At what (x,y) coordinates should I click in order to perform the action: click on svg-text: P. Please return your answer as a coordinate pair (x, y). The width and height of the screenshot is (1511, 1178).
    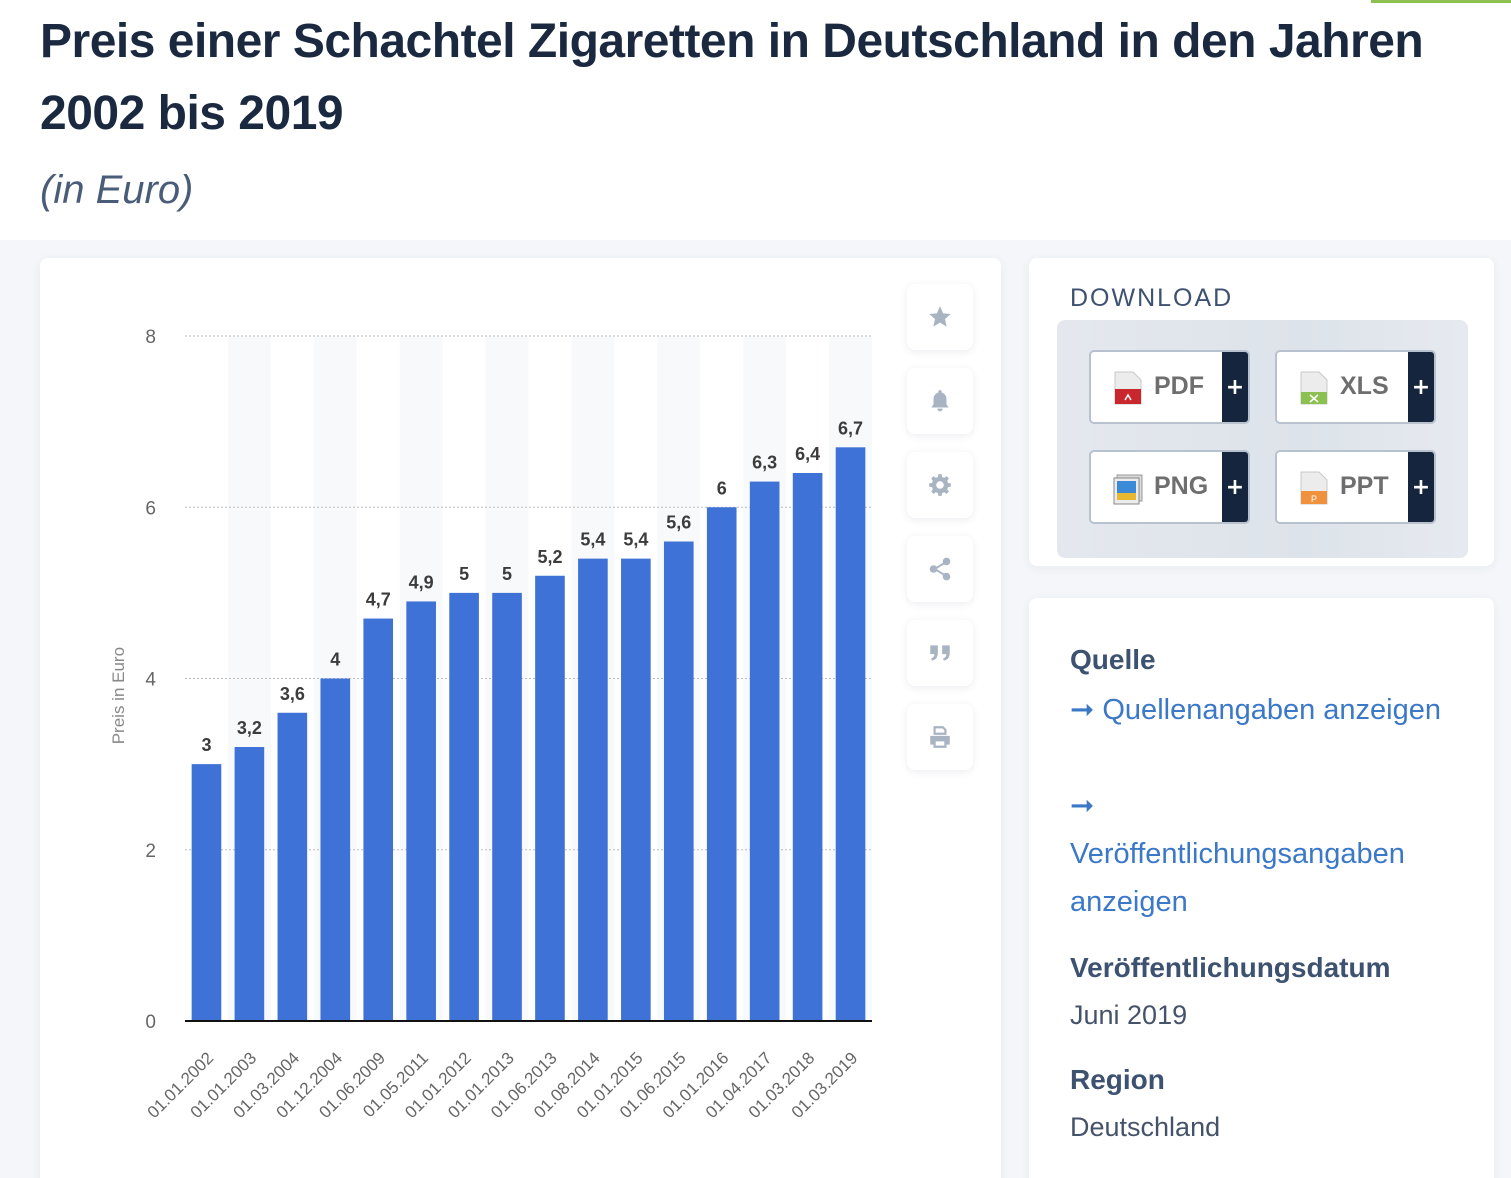
    Looking at the image, I should click on (1314, 499).